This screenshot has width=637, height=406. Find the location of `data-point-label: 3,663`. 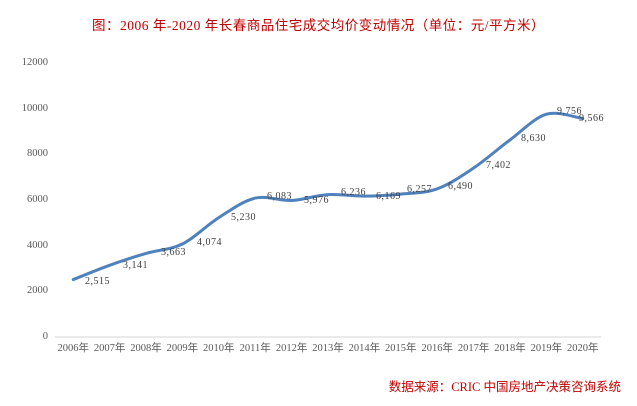

data-point-label: 3,663 is located at coordinates (173, 252).